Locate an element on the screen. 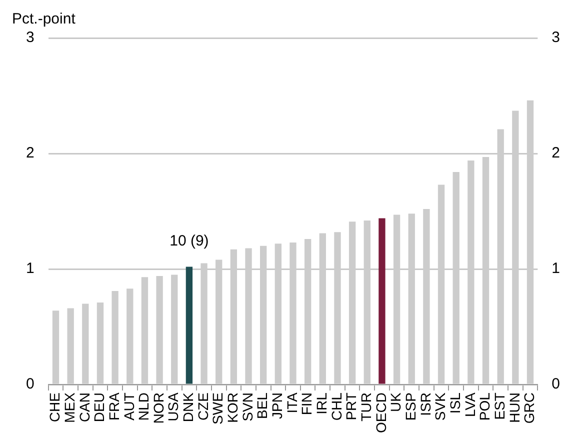 This screenshot has height=443, width=586. y-tick-label: 1 is located at coordinates (30, 269).